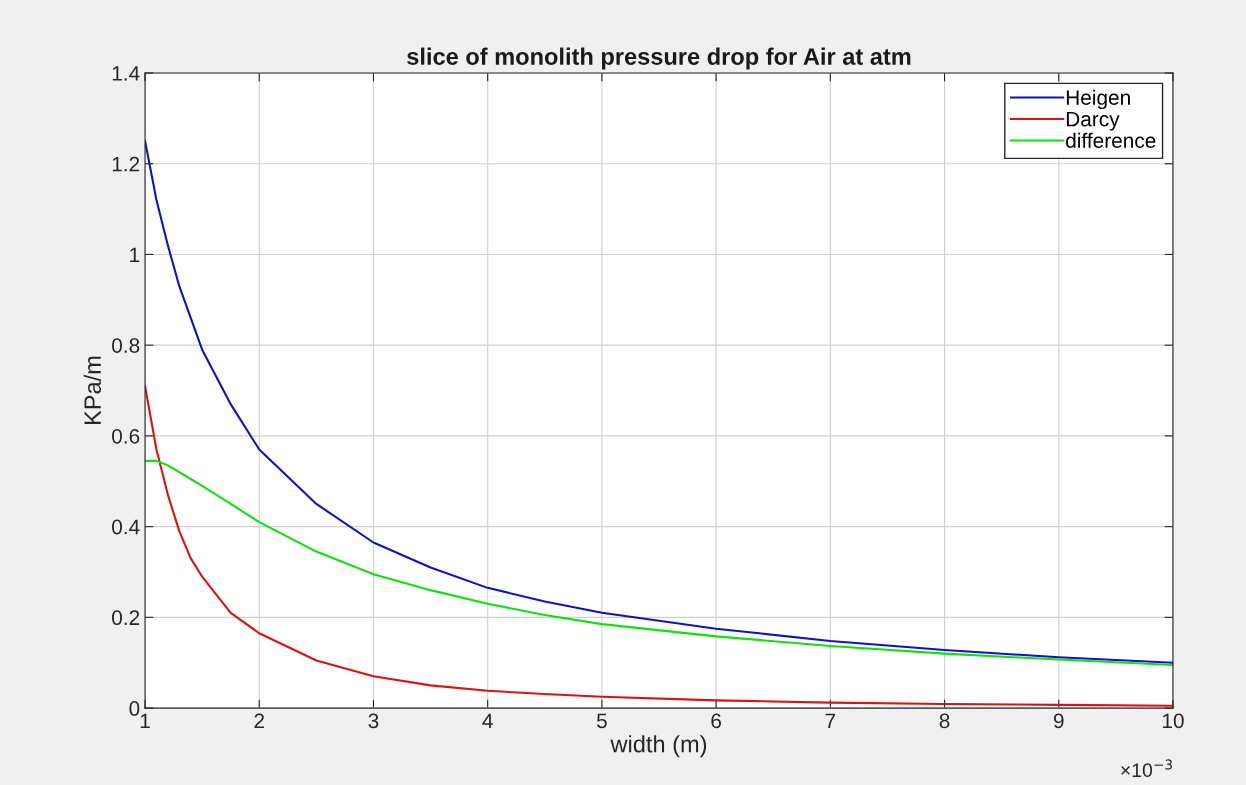 The width and height of the screenshot is (1246, 785). I want to click on y-tick-label: 1.4, so click(126, 73).